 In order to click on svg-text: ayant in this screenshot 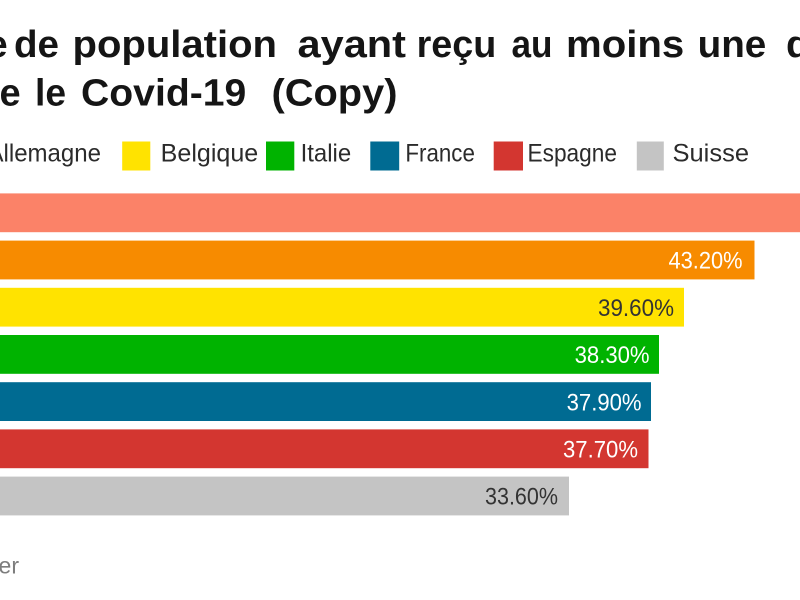, I will do `click(352, 45)`.